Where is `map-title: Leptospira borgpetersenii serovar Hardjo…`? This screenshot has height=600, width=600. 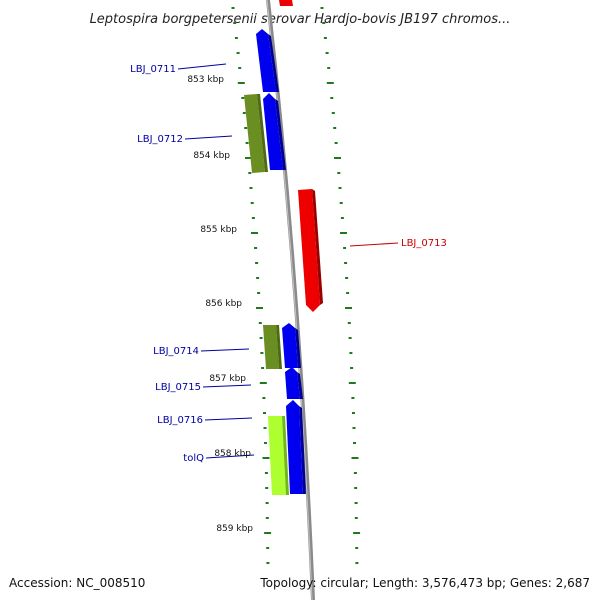
map-title: Leptospira borgpetersenii serovar Hardjo… is located at coordinates (300, 19).